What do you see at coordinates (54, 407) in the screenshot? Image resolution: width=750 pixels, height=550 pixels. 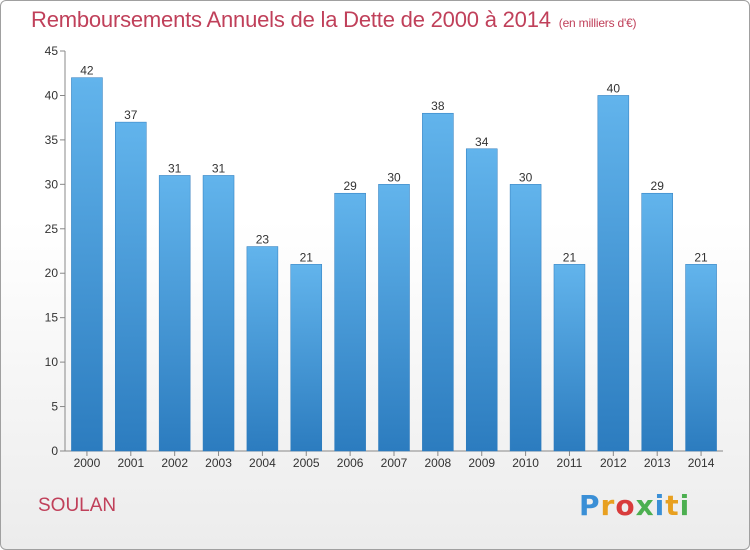 I see `y-tick-label: 5` at bounding box center [54, 407].